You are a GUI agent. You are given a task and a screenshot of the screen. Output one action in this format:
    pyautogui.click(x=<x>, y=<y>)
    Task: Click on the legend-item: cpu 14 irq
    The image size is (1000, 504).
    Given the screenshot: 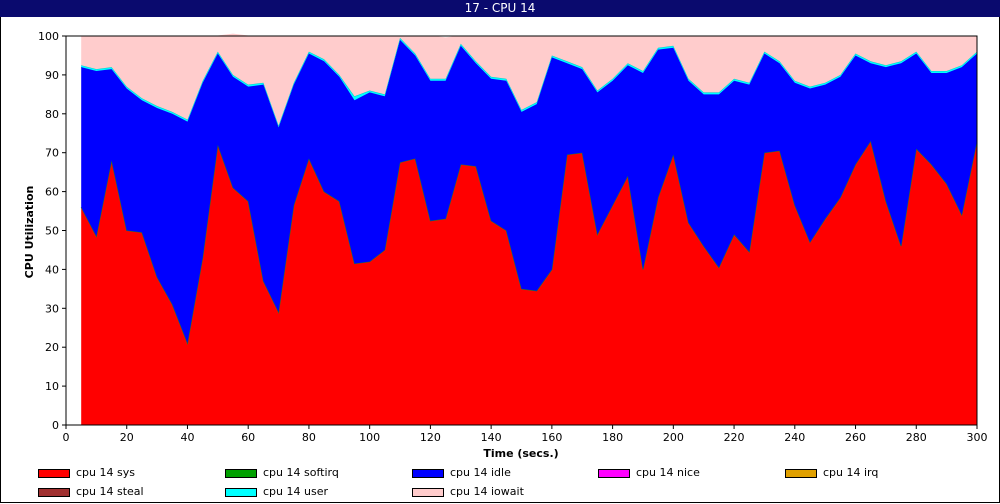 What is the action you would take?
    pyautogui.click(x=831, y=473)
    